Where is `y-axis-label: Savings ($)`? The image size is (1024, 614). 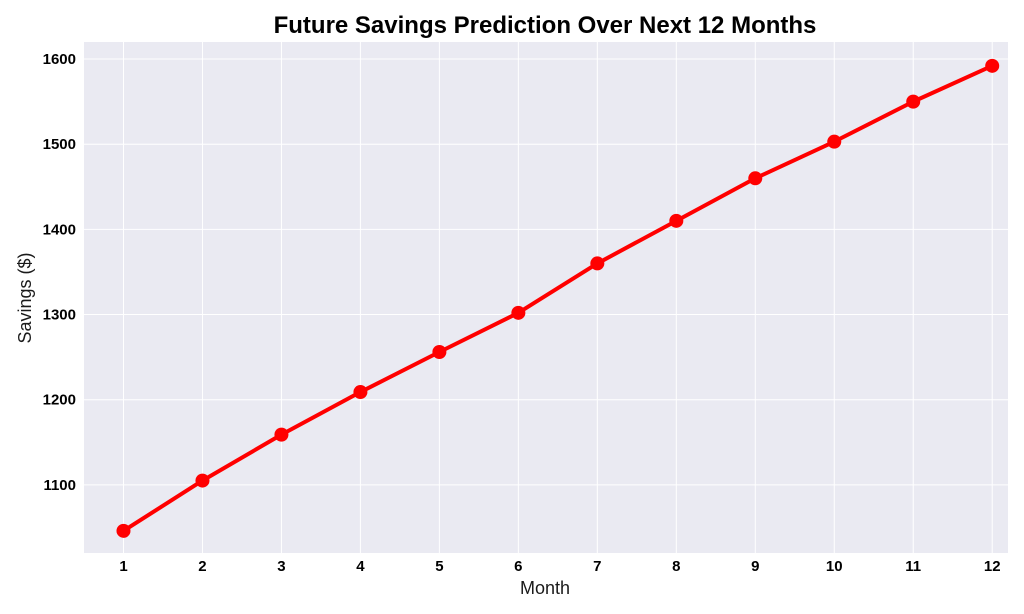 y-axis-label: Savings ($) is located at coordinates (25, 297).